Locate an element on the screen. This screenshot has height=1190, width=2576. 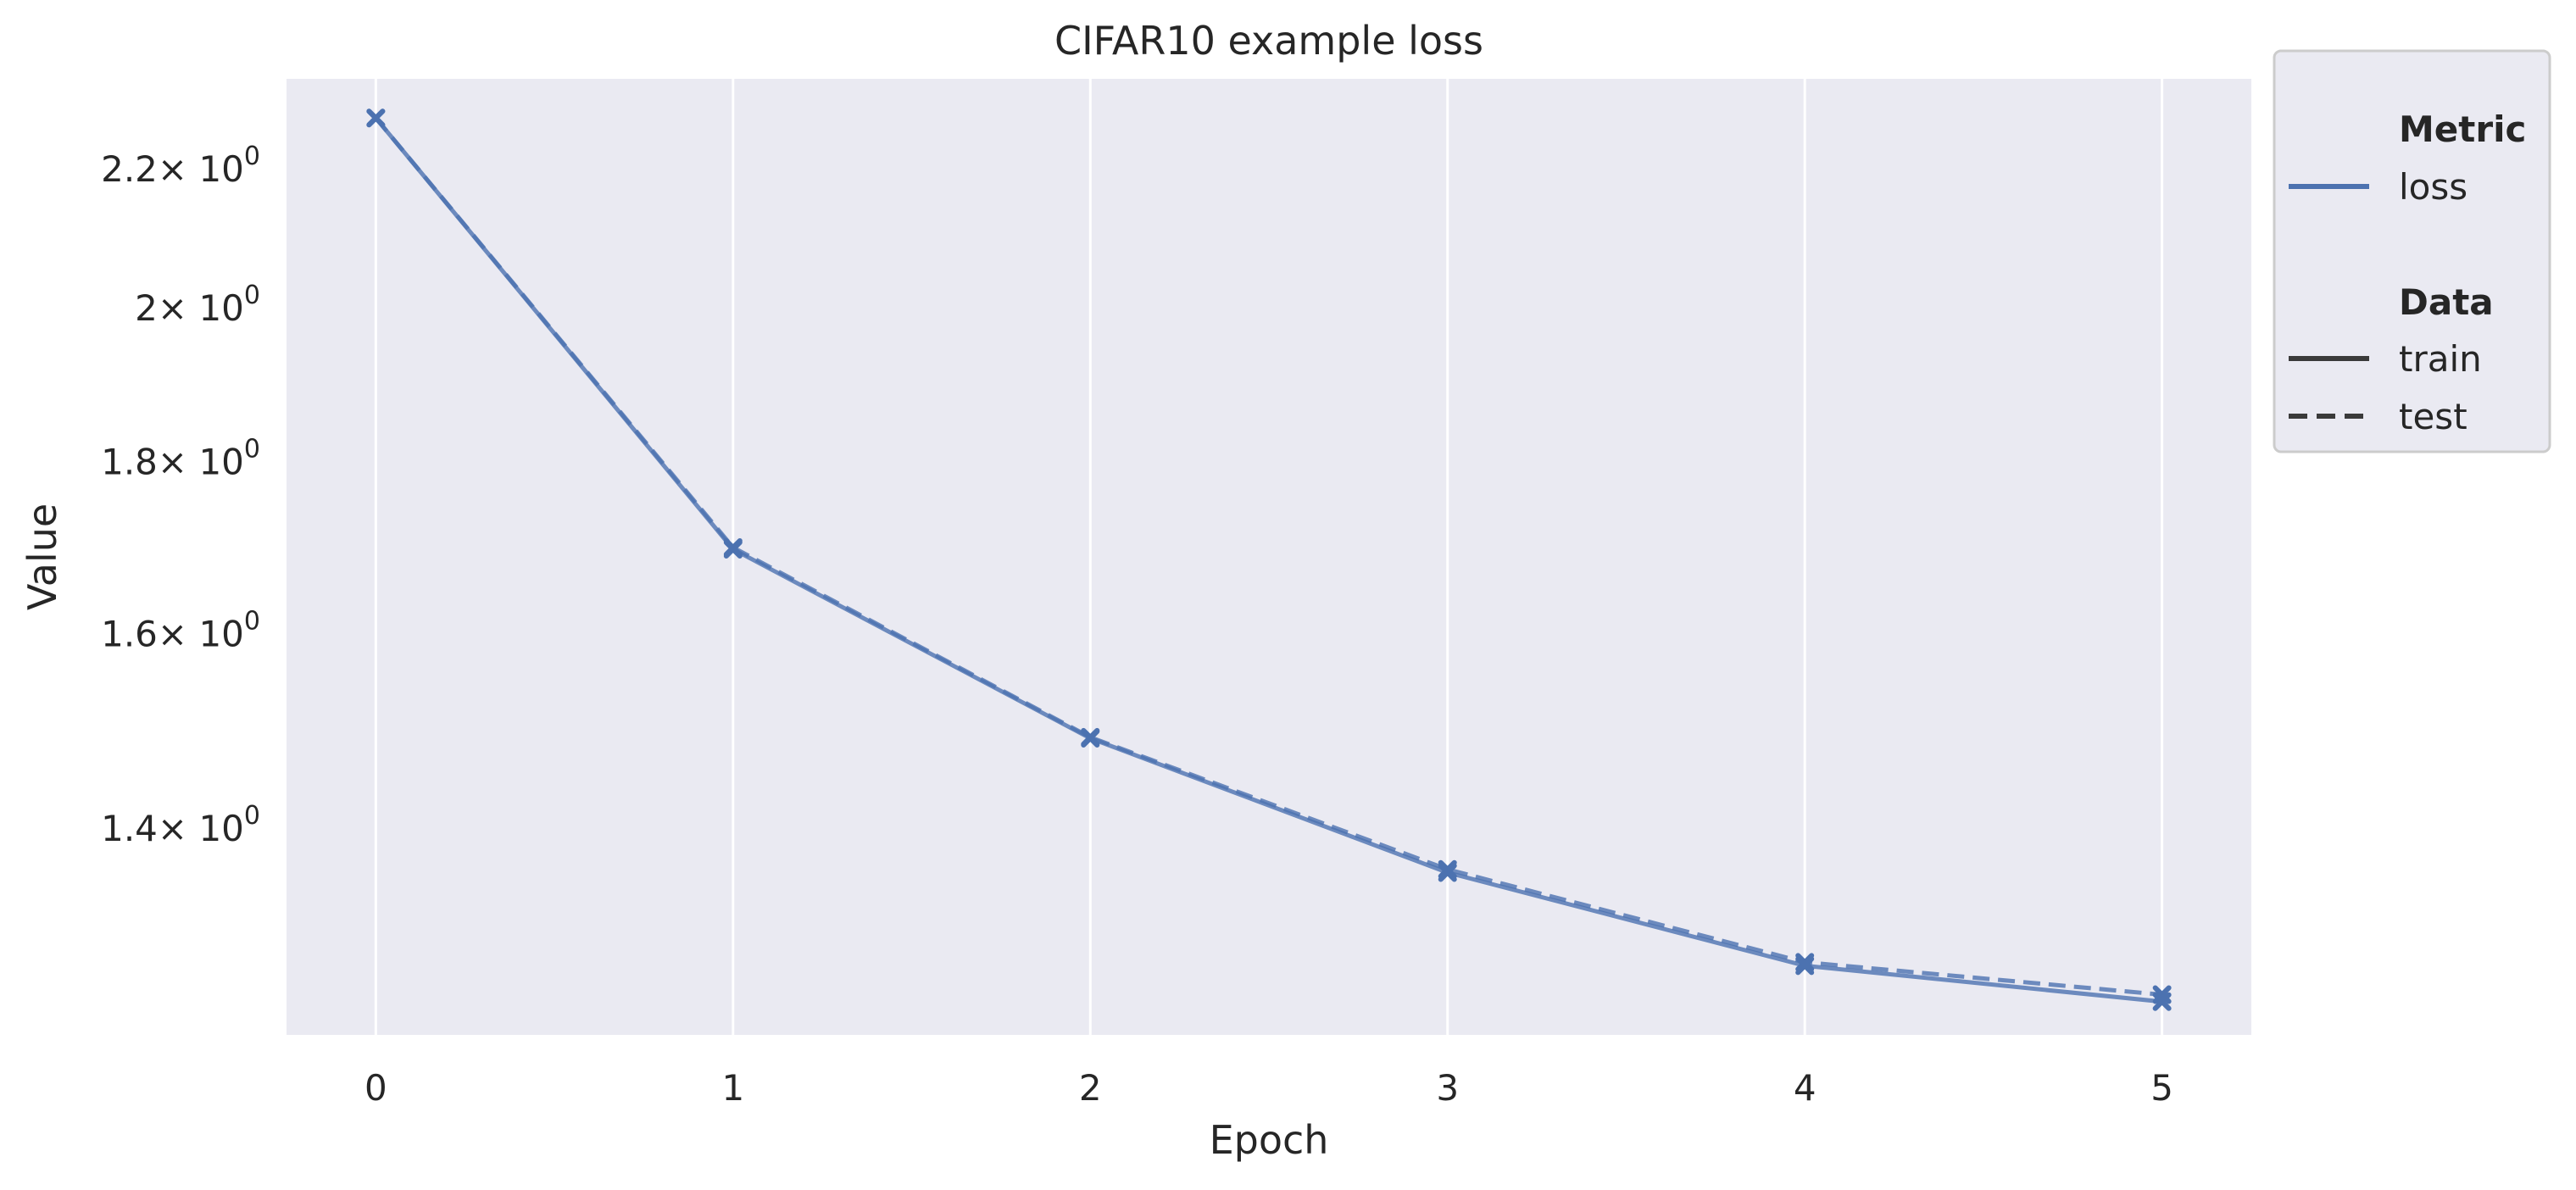
y-tick-mantissa: 1.6 is located at coordinates (129, 634).